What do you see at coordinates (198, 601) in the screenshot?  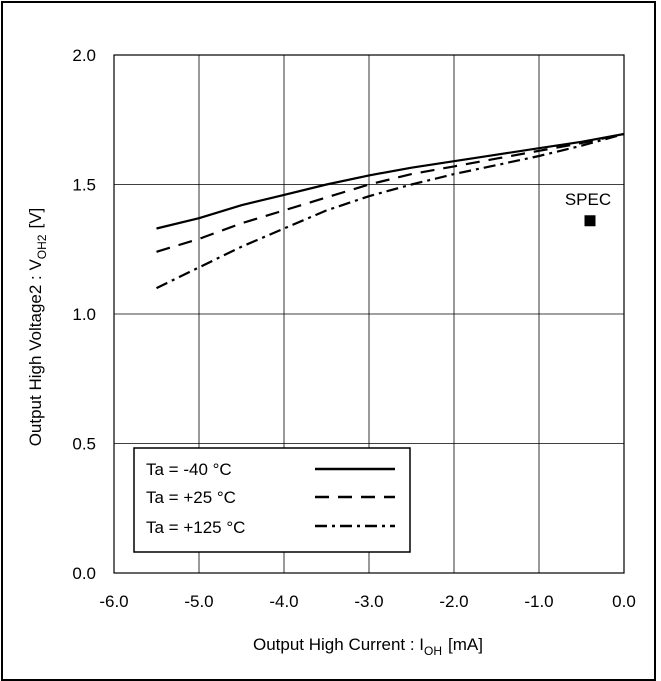 I see `x-tick-label: -5.0` at bounding box center [198, 601].